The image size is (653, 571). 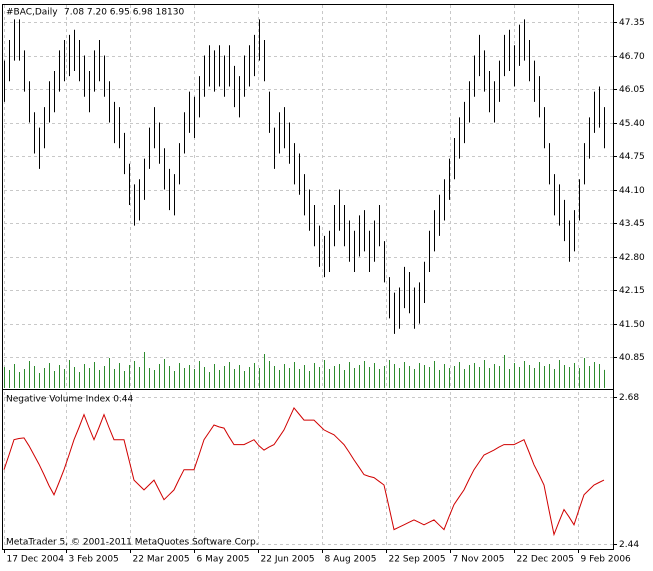 I want to click on x-tick-label: 9 Feb 2006, so click(x=606, y=560).